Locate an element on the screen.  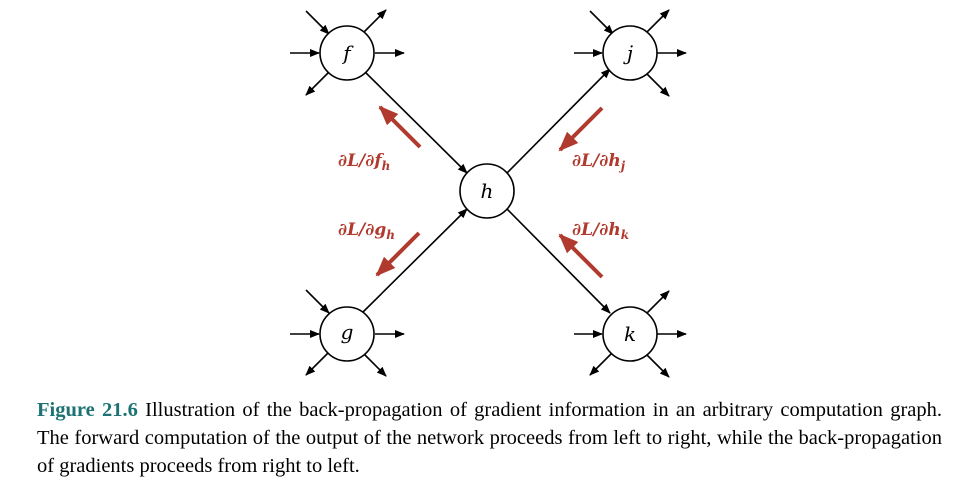
node-f: f is located at coordinates (347, 53).